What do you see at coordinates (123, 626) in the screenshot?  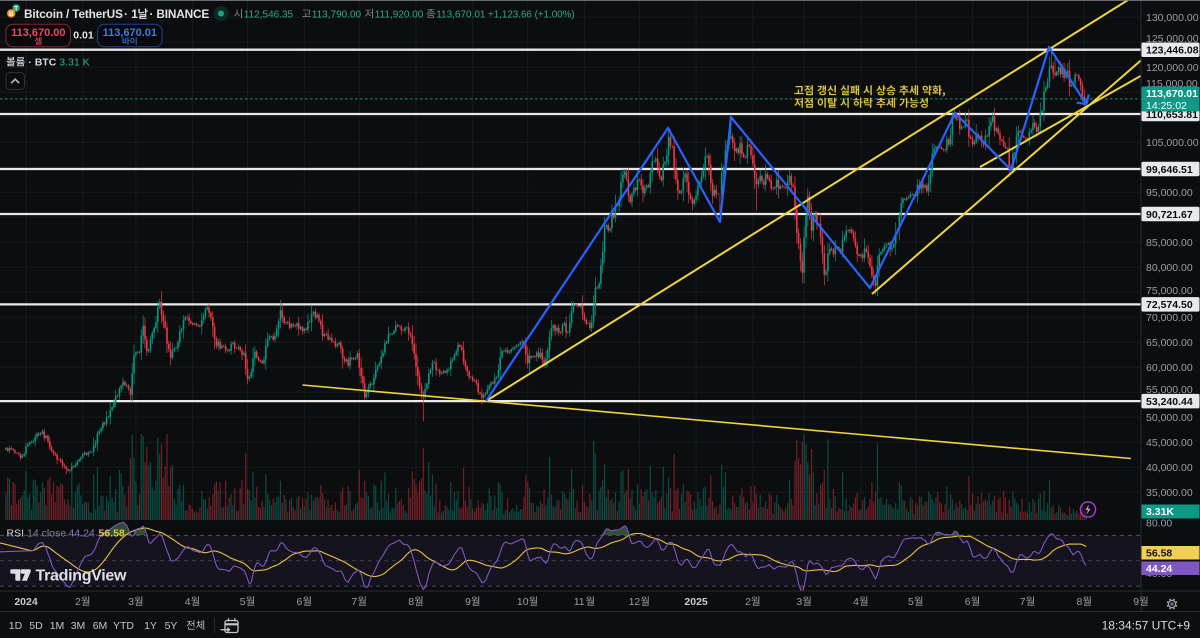 I see `svg-text: YTD` at bounding box center [123, 626].